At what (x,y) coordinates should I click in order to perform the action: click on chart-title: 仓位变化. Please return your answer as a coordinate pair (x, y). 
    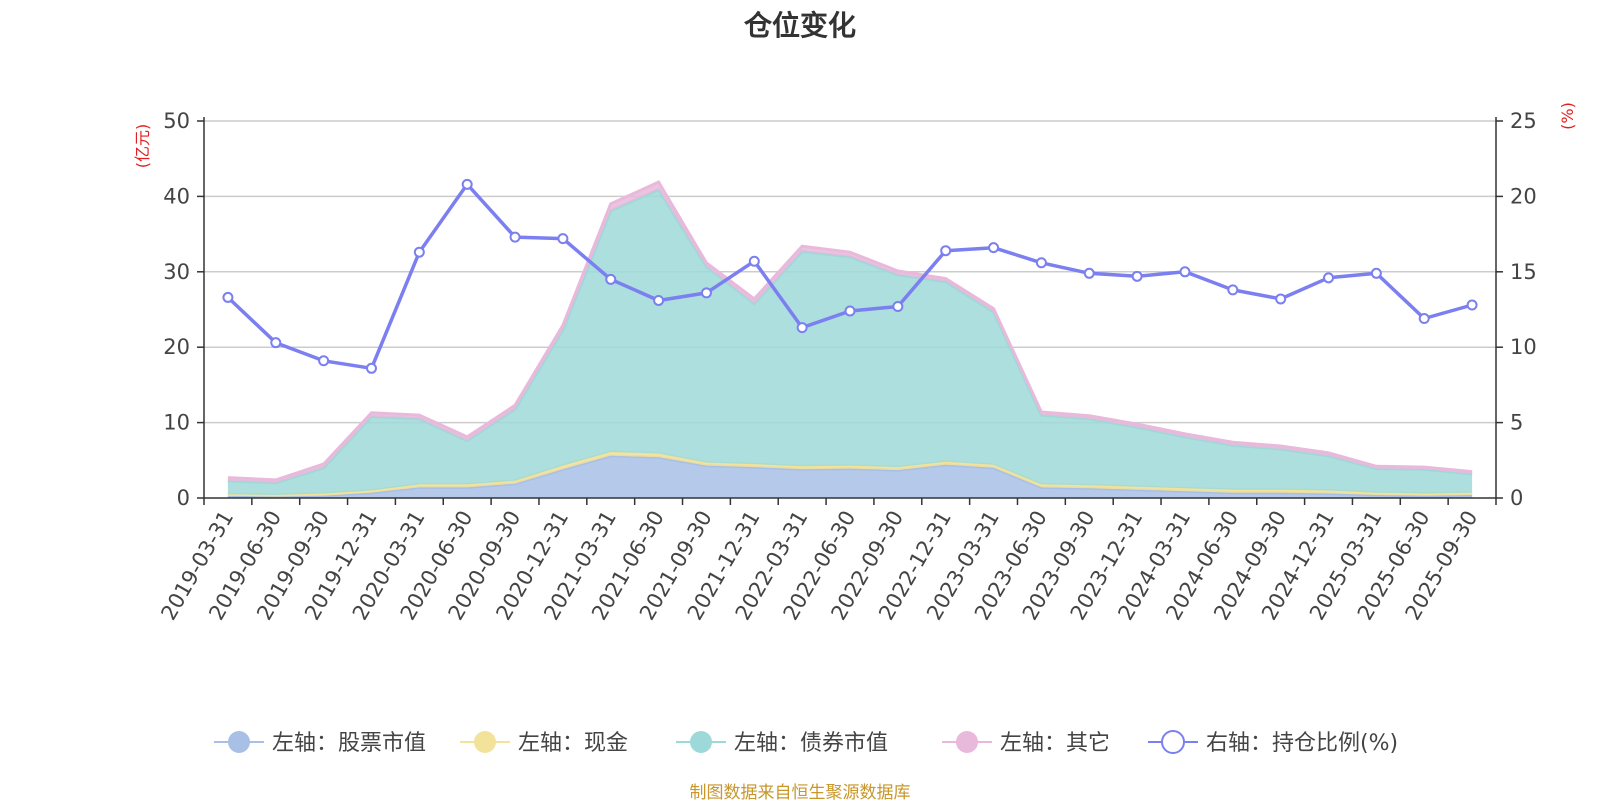
    Looking at the image, I should click on (799, 25).